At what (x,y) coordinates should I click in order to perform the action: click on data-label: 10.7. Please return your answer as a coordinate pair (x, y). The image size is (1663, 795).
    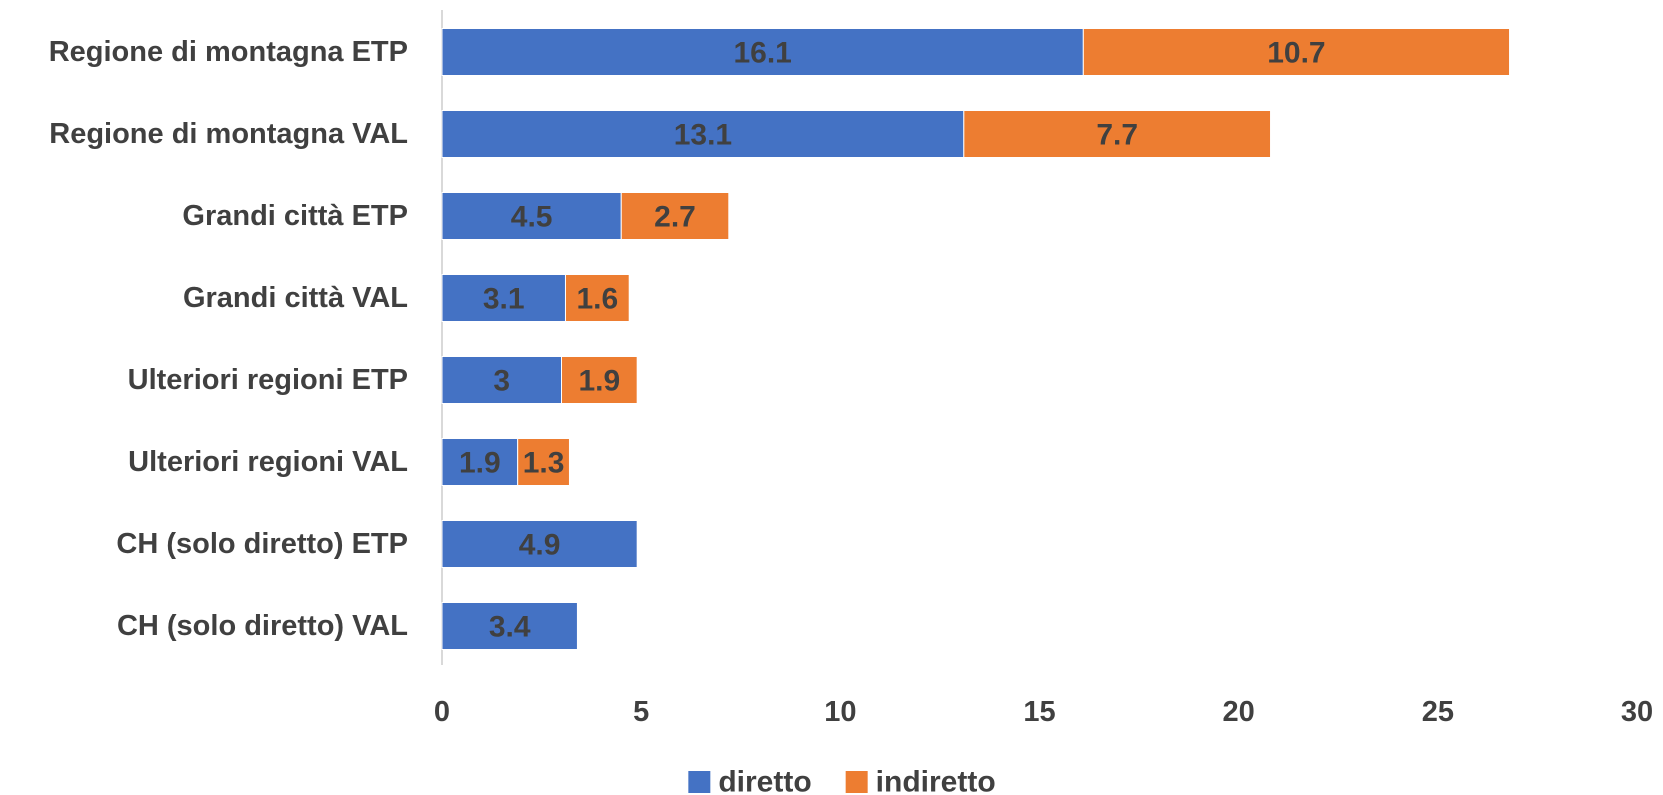
    Looking at the image, I should click on (1296, 53).